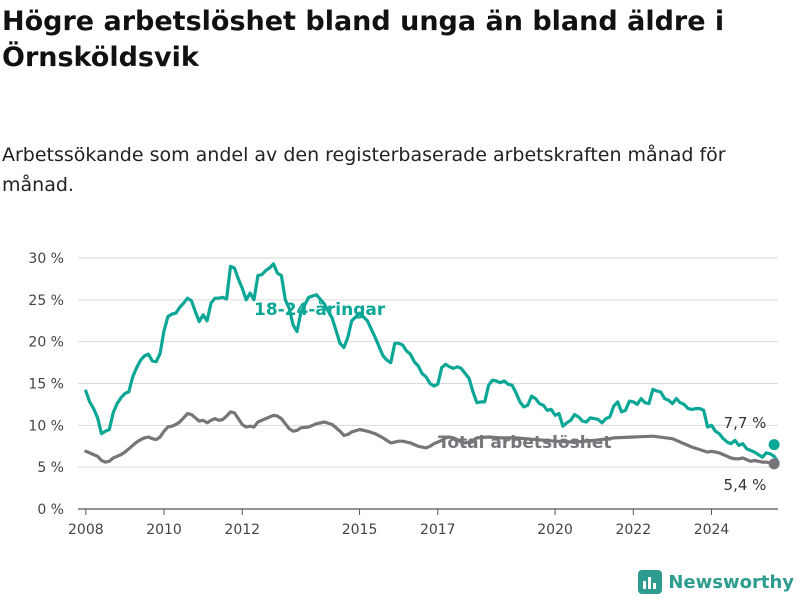  Describe the element at coordinates (650, 582) in the screenshot. I see `bar-chart-icon` at that location.